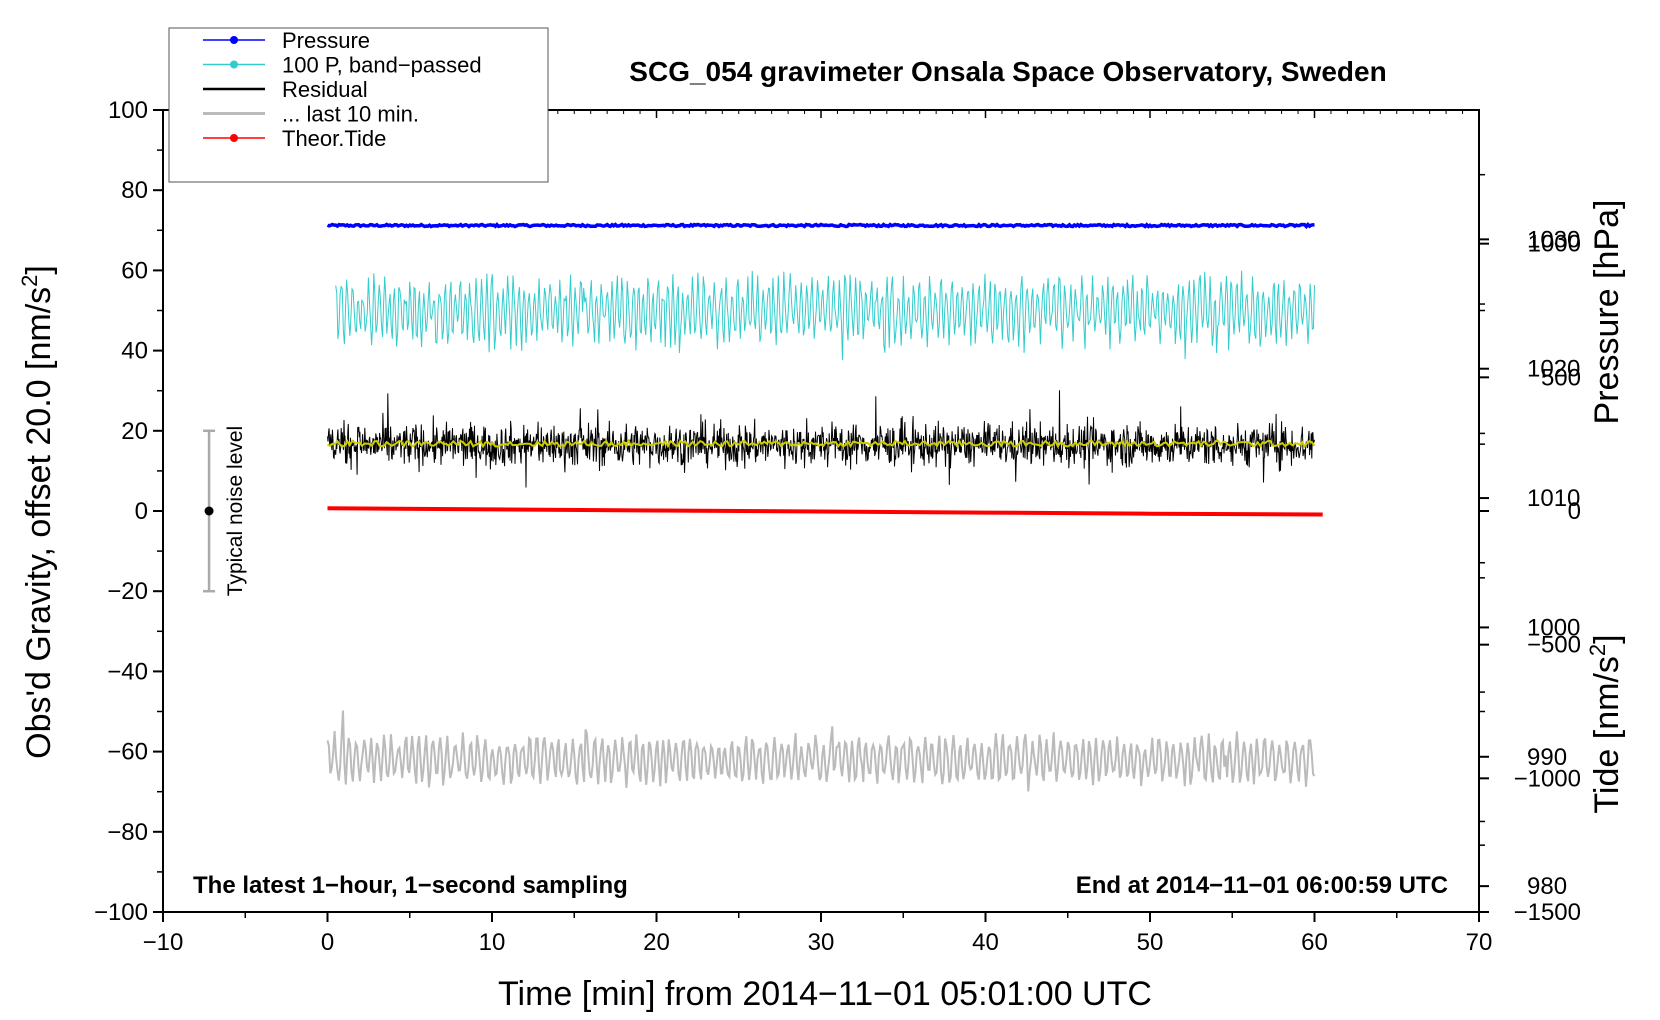  What do you see at coordinates (1597, 650) in the screenshot?
I see `y-axis-title-tide-sup: 2` at bounding box center [1597, 650].